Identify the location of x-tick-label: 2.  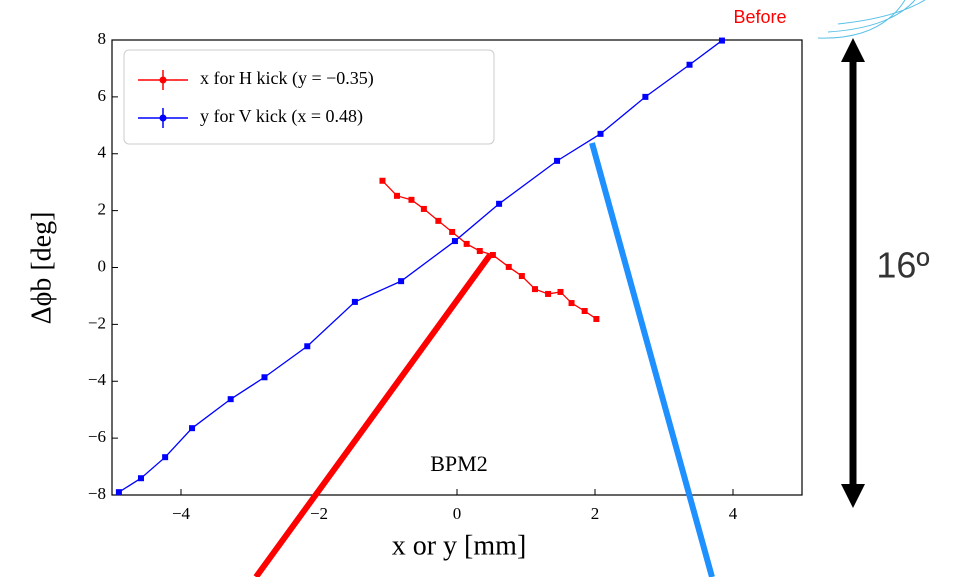
(595, 513).